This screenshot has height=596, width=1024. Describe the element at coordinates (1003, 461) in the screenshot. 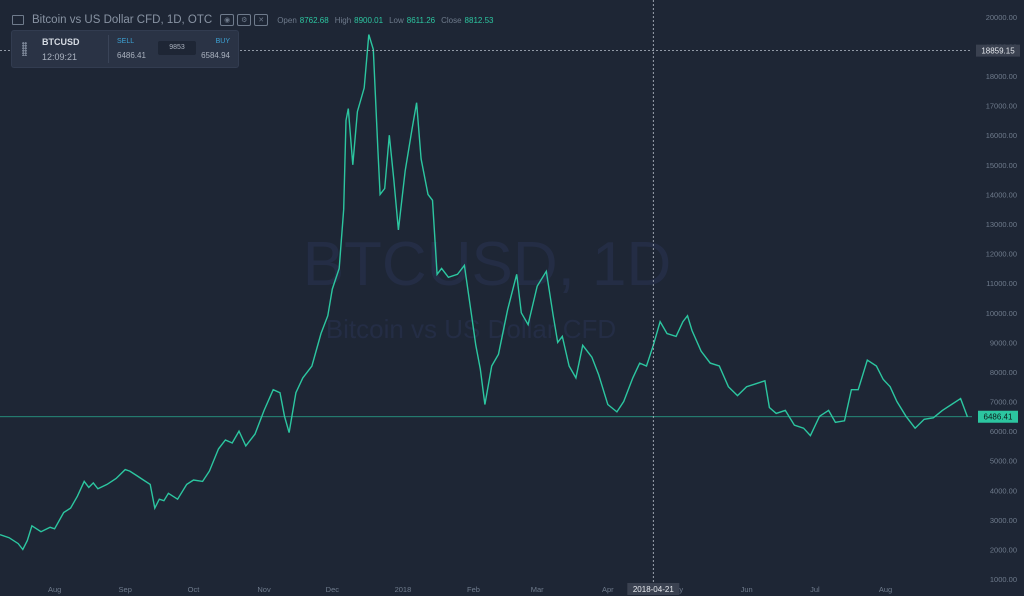

I see `y-tick-label: 5000.00` at that location.